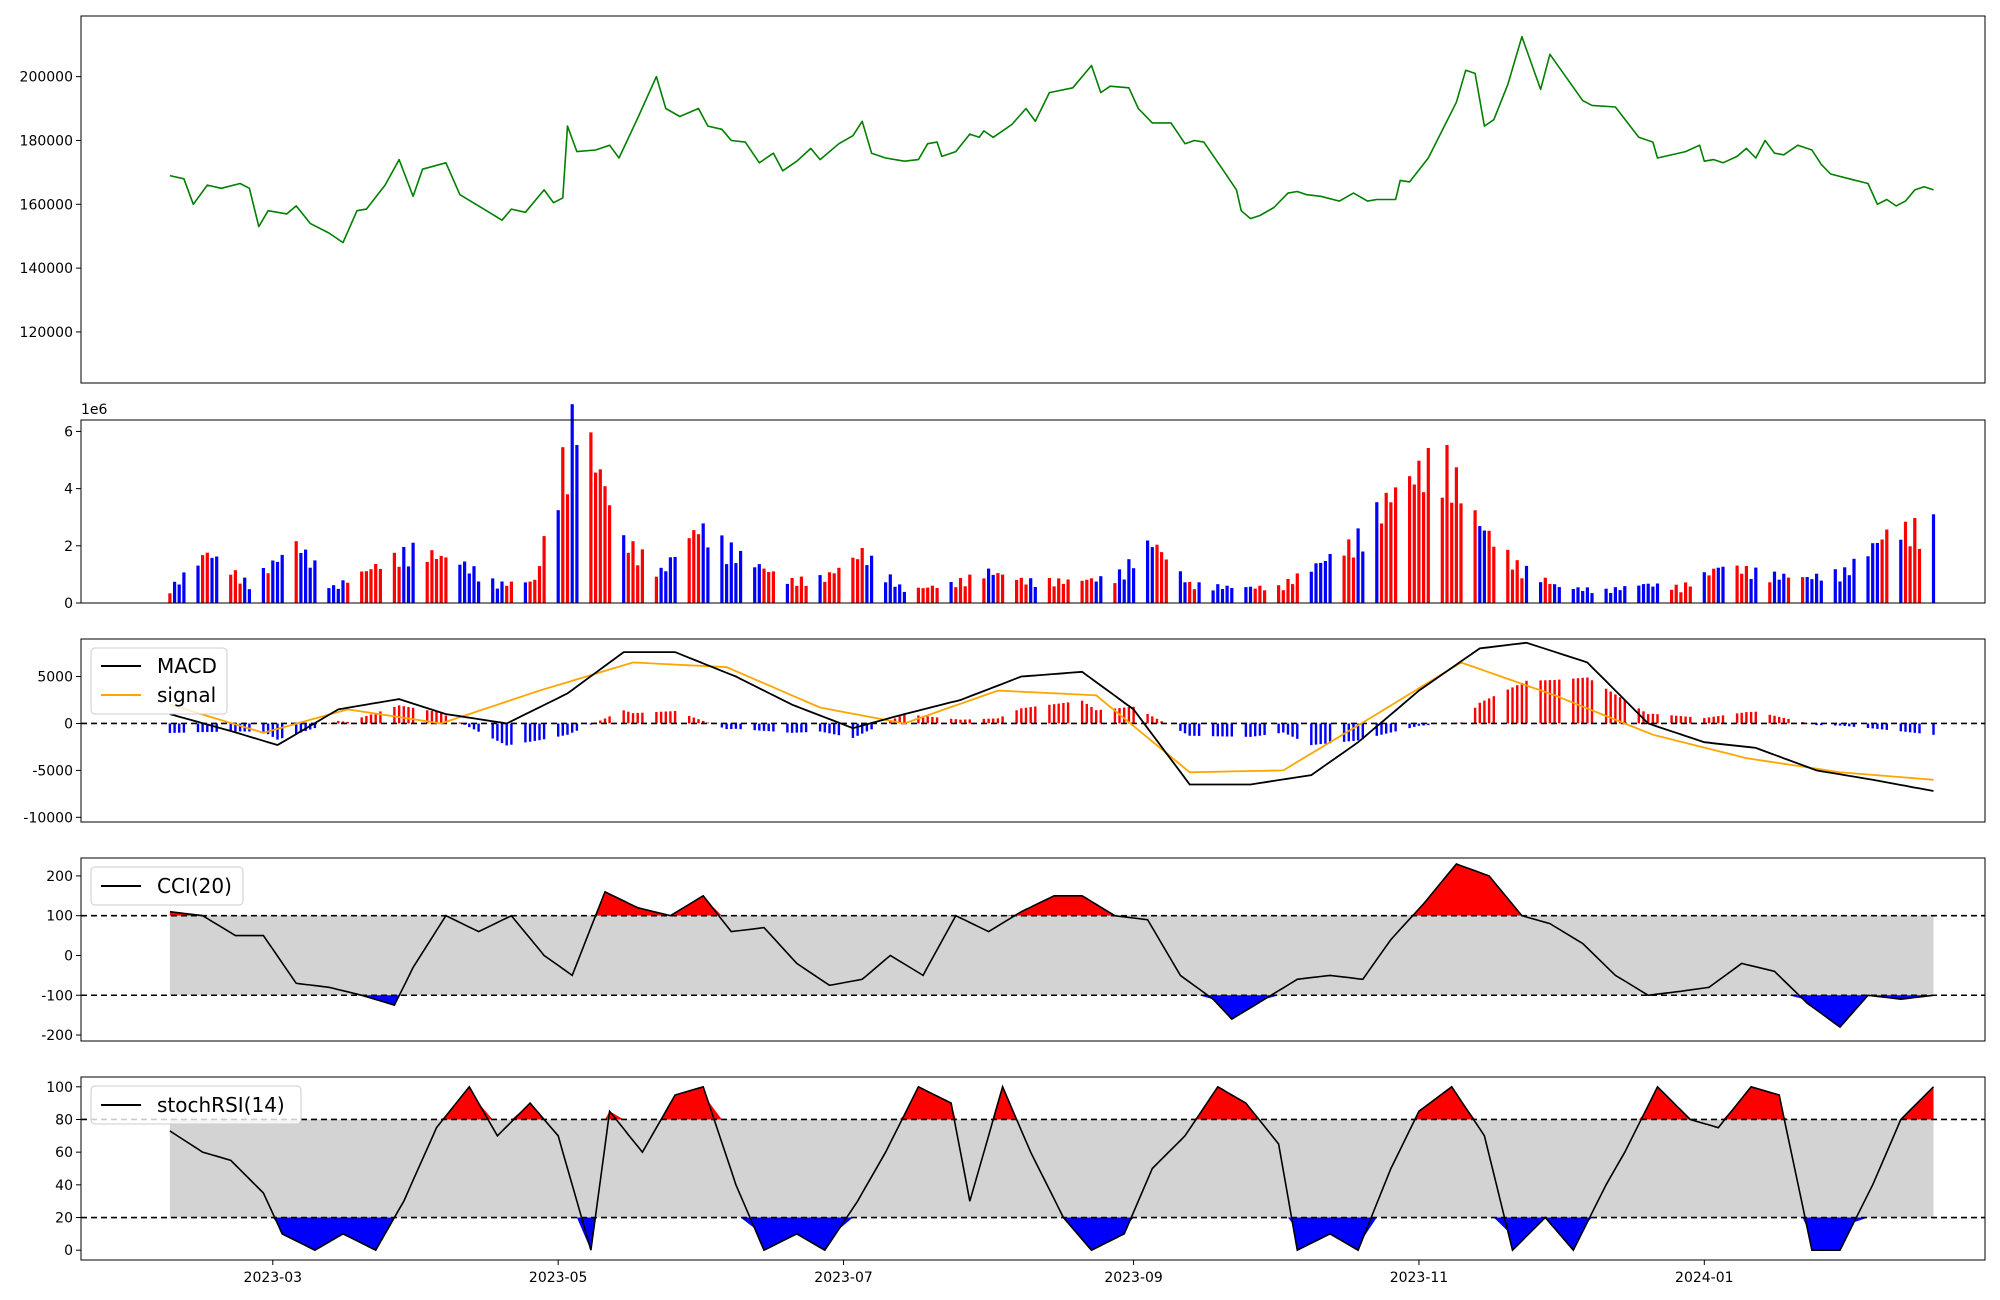  What do you see at coordinates (1051, 890) in the screenshot?
I see `cci-overbought-fill` at bounding box center [1051, 890].